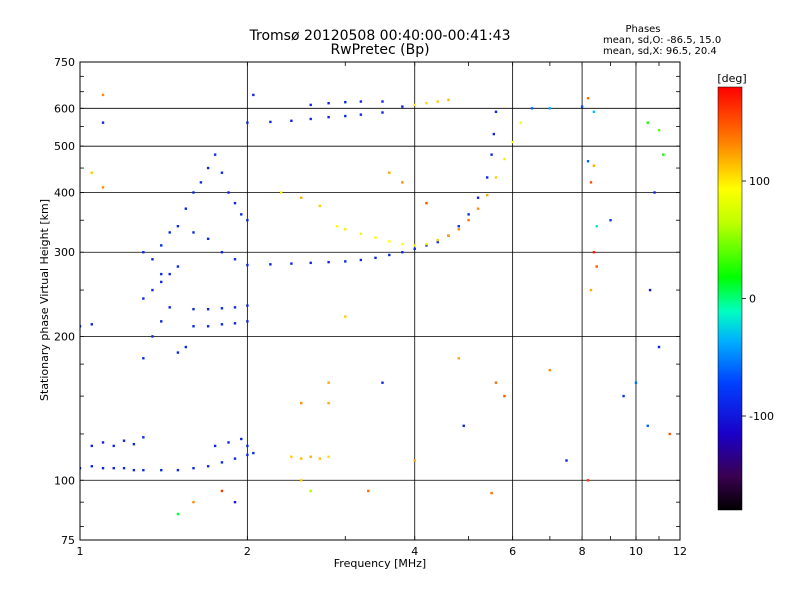 The image size is (800, 600). Describe the element at coordinates (731, 78) in the screenshot. I see `colorbar-label: [deg]` at that location.